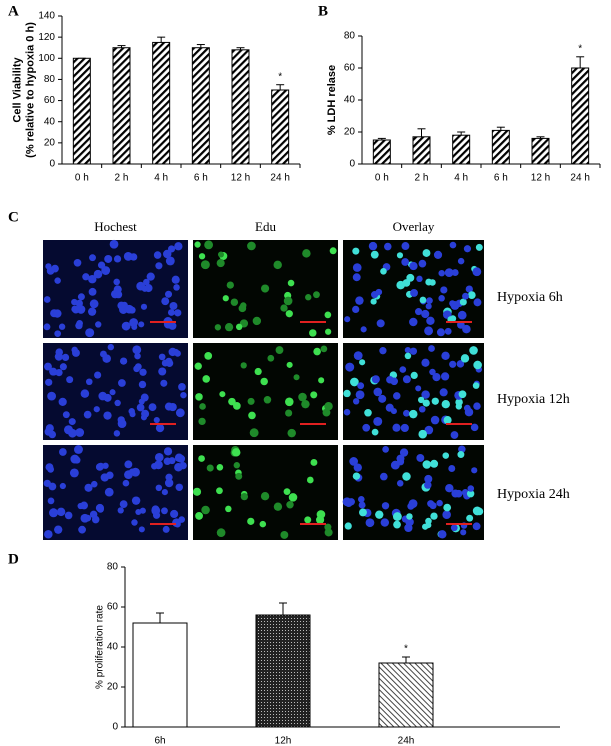  I want to click on column-header: Overlay, so click(414, 226).